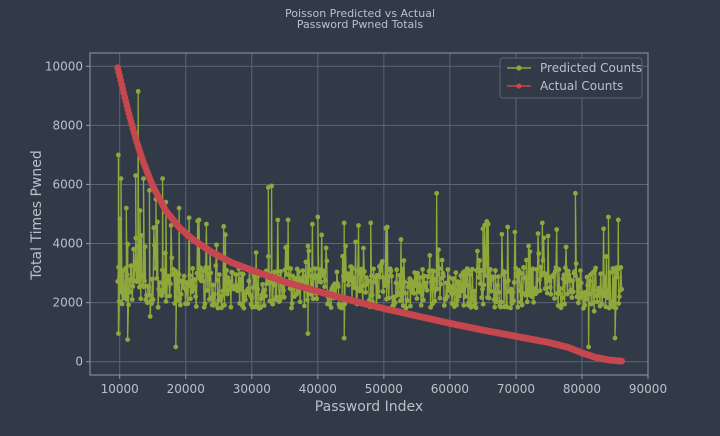 The image size is (720, 436). What do you see at coordinates (369, 407) in the screenshot?
I see `x-axis-label: Password Index` at bounding box center [369, 407].